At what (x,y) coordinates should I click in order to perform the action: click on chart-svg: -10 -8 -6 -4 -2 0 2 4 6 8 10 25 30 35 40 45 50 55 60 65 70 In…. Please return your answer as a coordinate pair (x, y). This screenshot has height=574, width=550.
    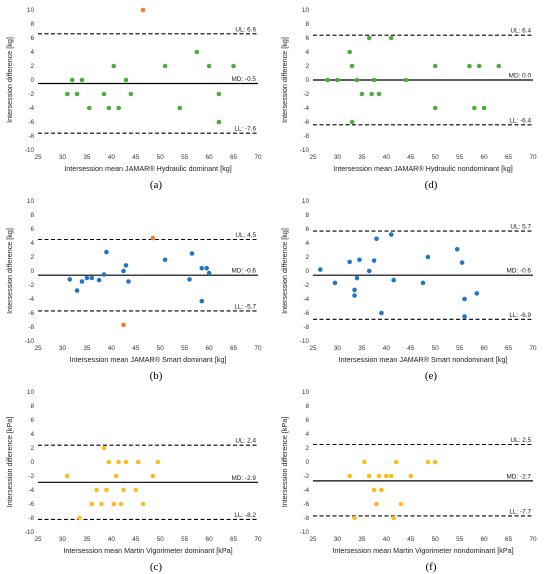
    Looking at the image, I should click on (133, 290).